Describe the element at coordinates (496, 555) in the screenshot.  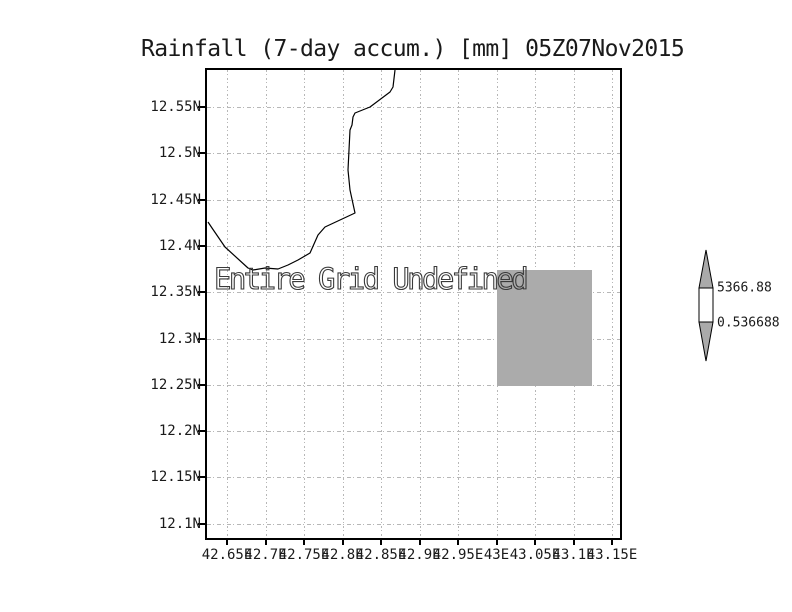
I see `lon-tick-label: 43E` at that location.